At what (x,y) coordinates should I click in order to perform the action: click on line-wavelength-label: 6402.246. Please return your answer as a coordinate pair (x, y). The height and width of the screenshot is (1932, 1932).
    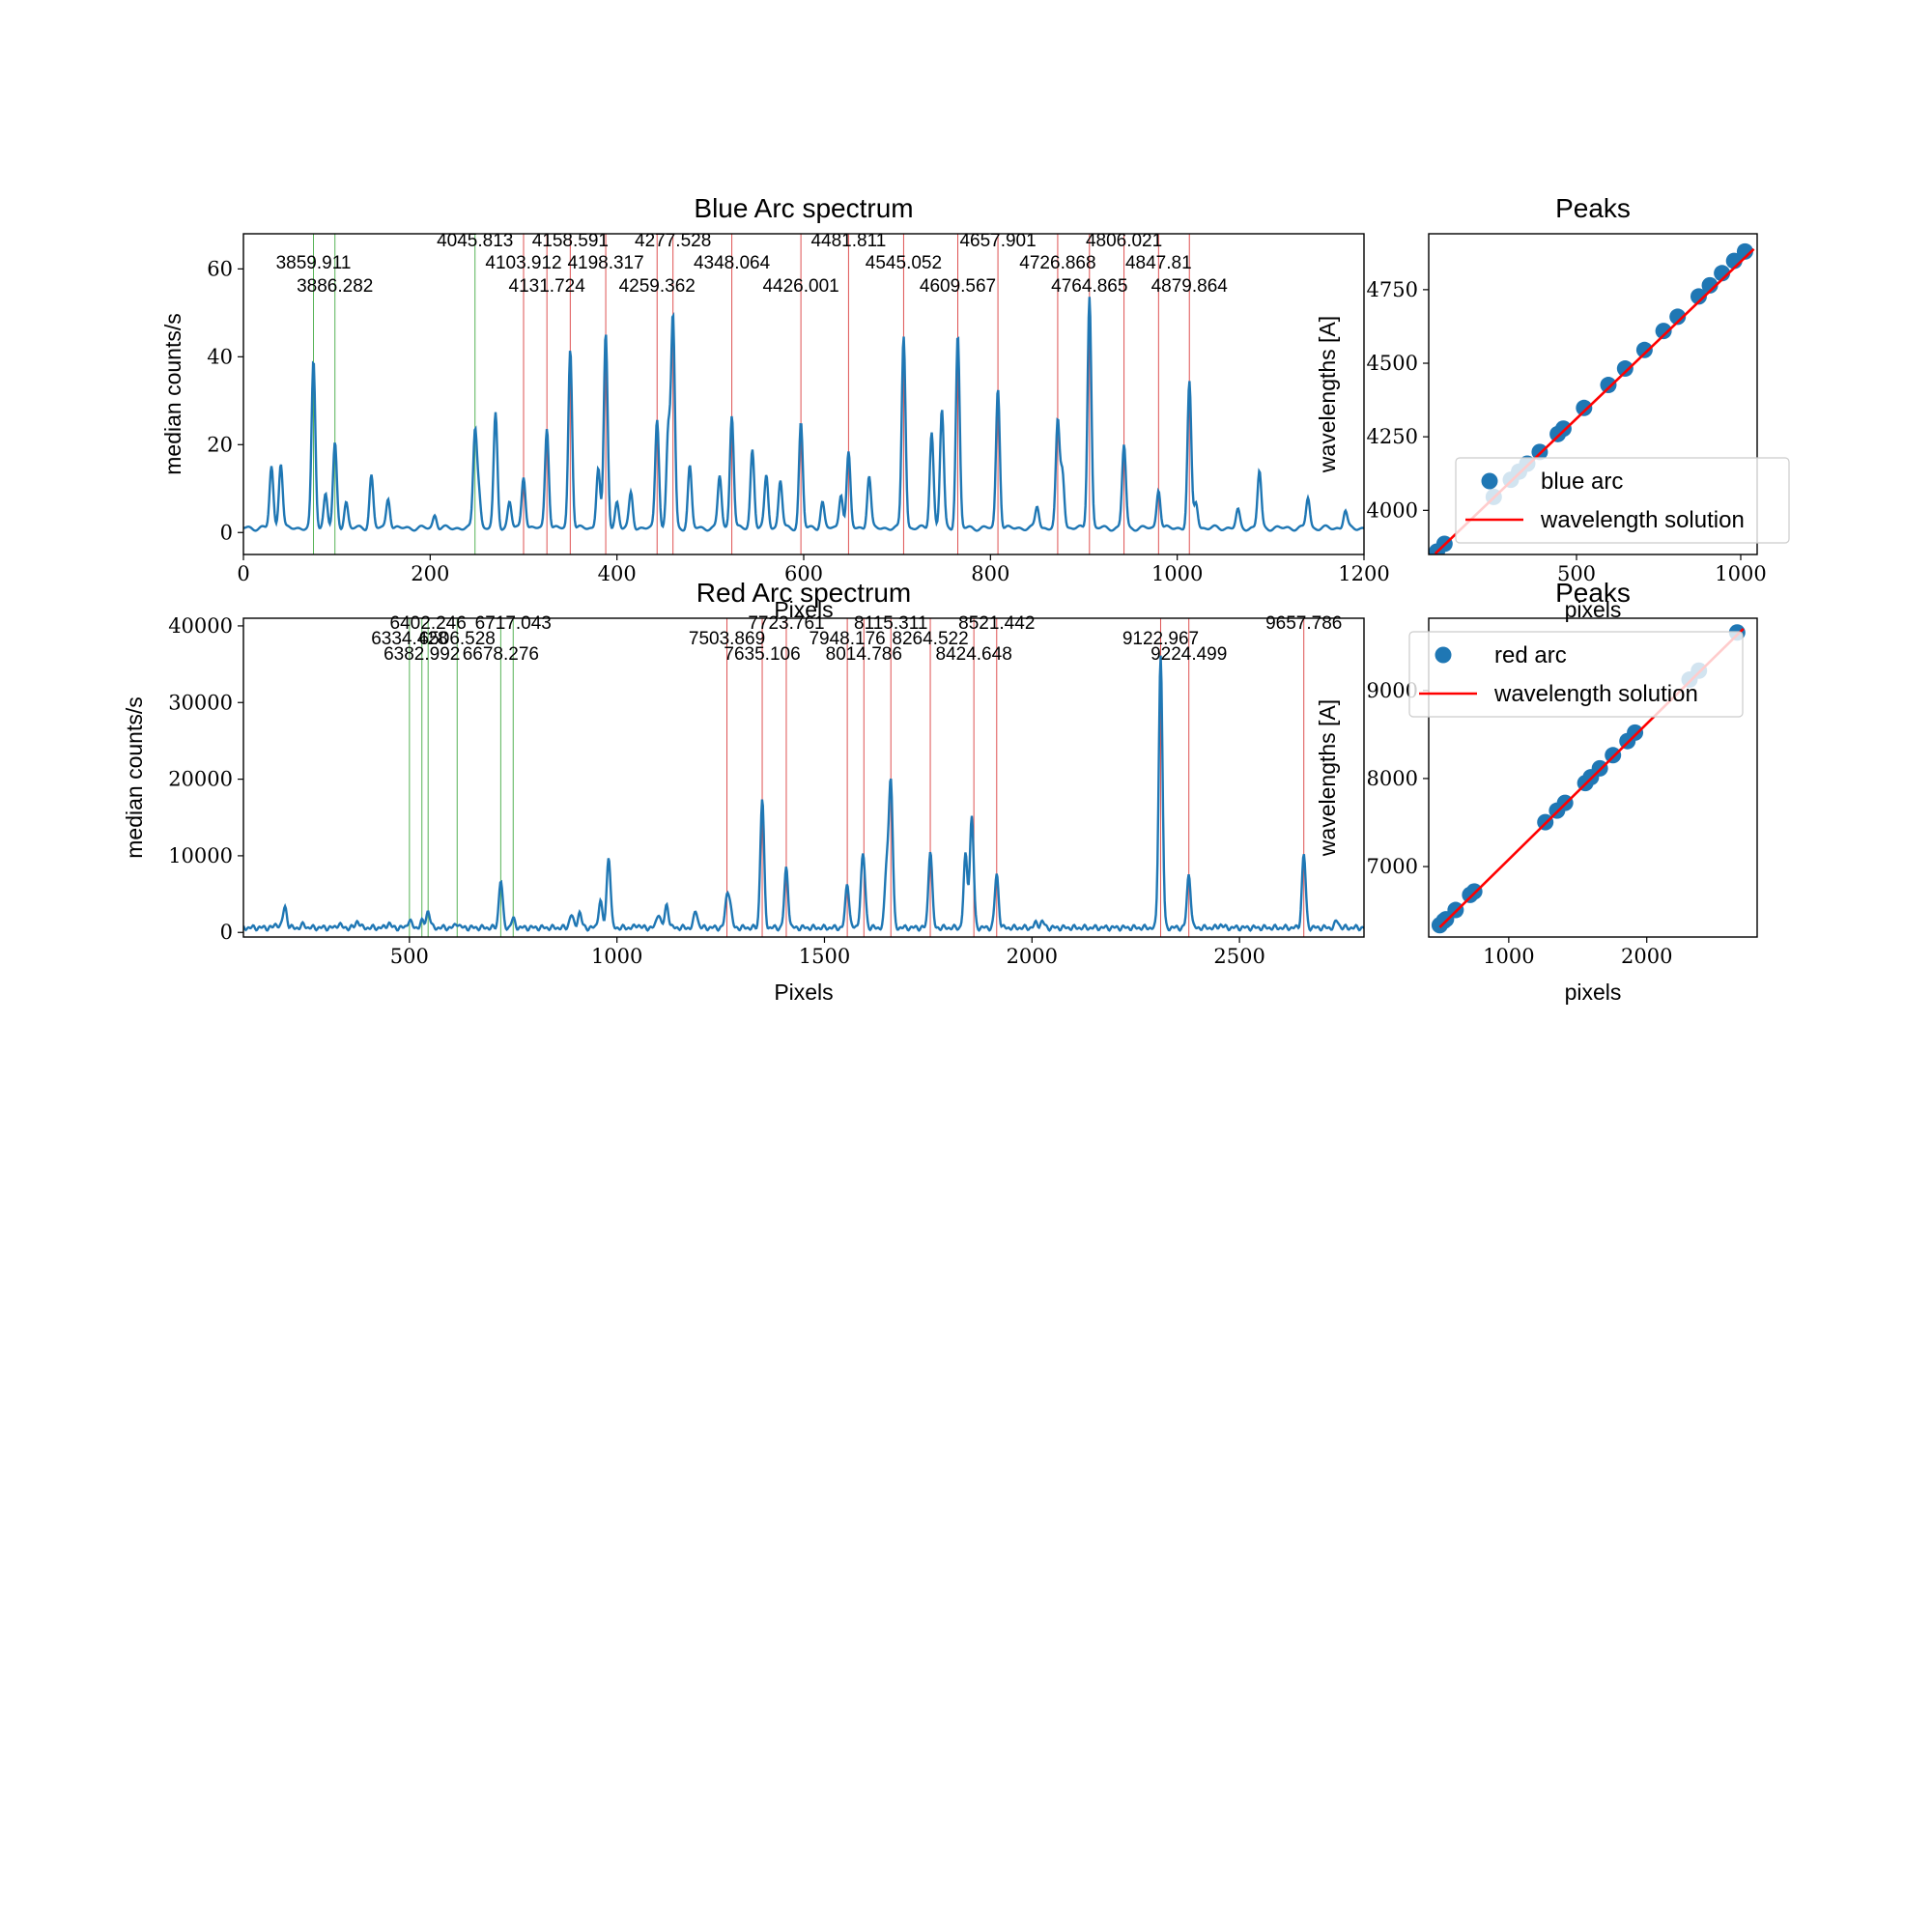
    Looking at the image, I should click on (428, 623).